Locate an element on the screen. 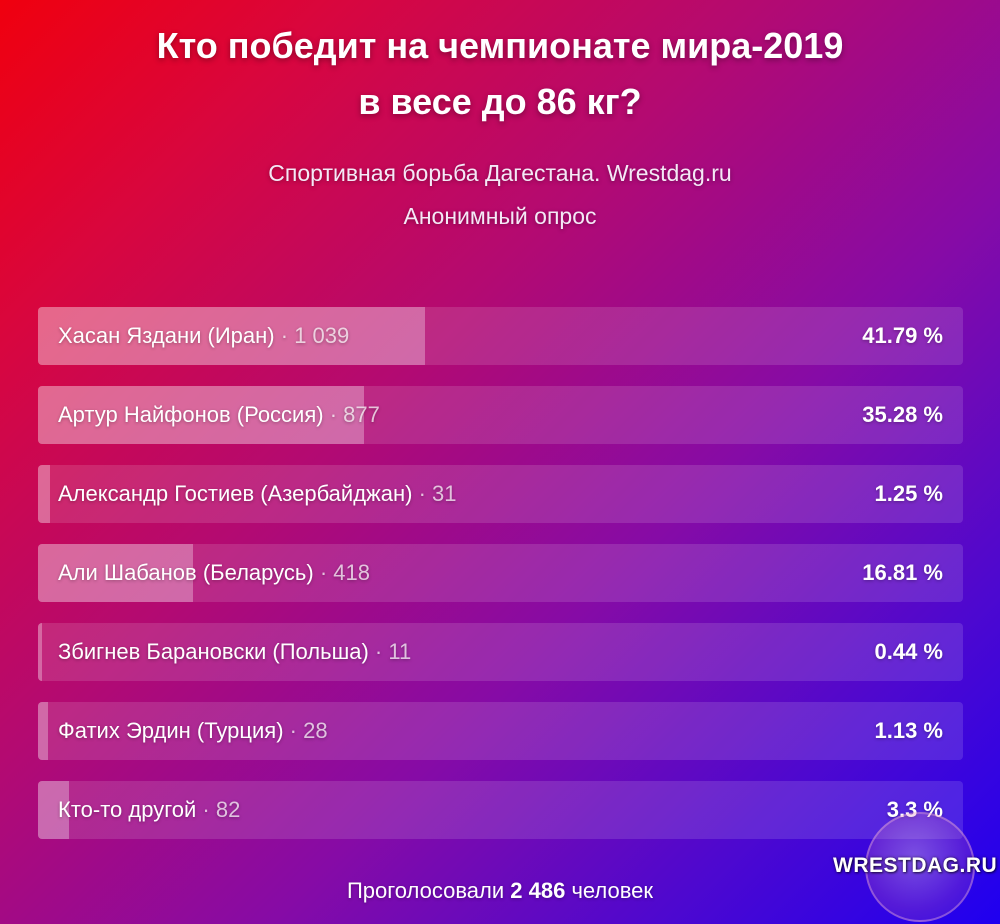 The height and width of the screenshot is (924, 1000). poll-option-label: Александр Гостиев (Азербайджан) · 31 is located at coordinates (257, 494).